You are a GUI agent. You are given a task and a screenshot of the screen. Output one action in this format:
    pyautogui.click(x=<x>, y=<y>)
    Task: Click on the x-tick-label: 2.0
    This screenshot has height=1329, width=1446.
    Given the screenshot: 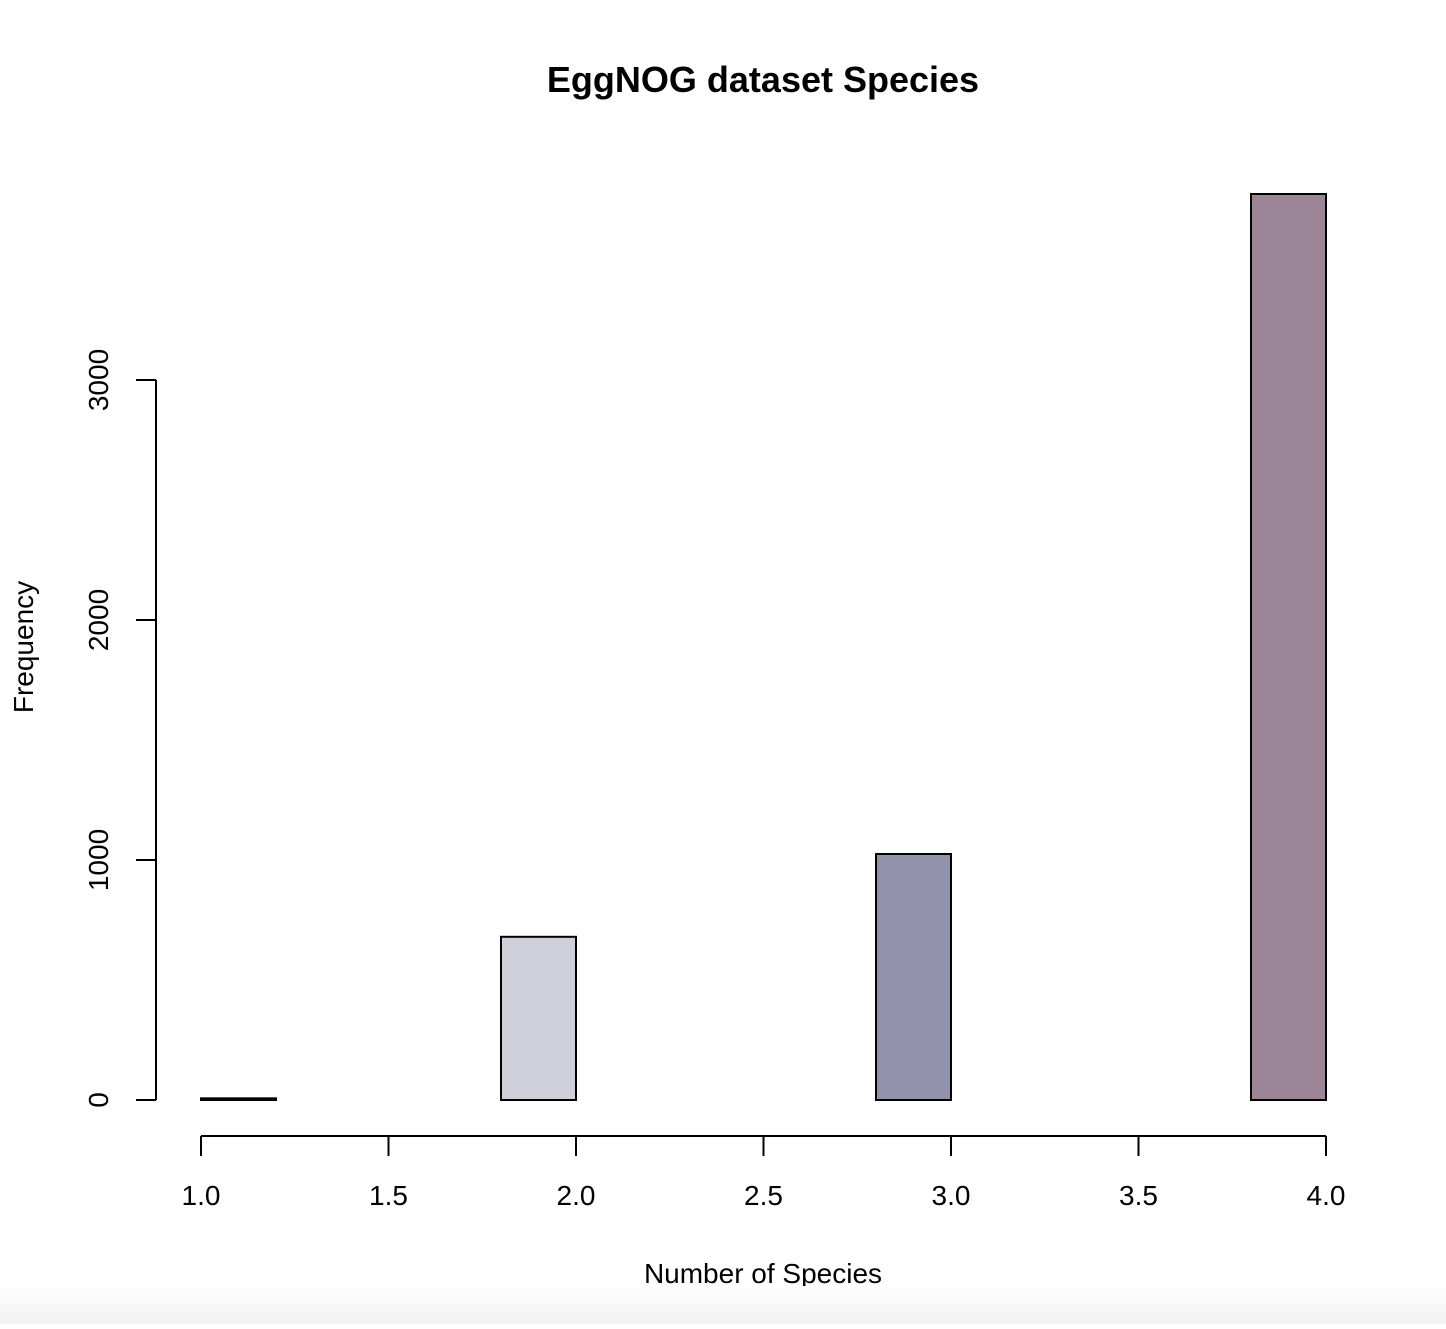 What is the action you would take?
    pyautogui.click(x=576, y=1195)
    